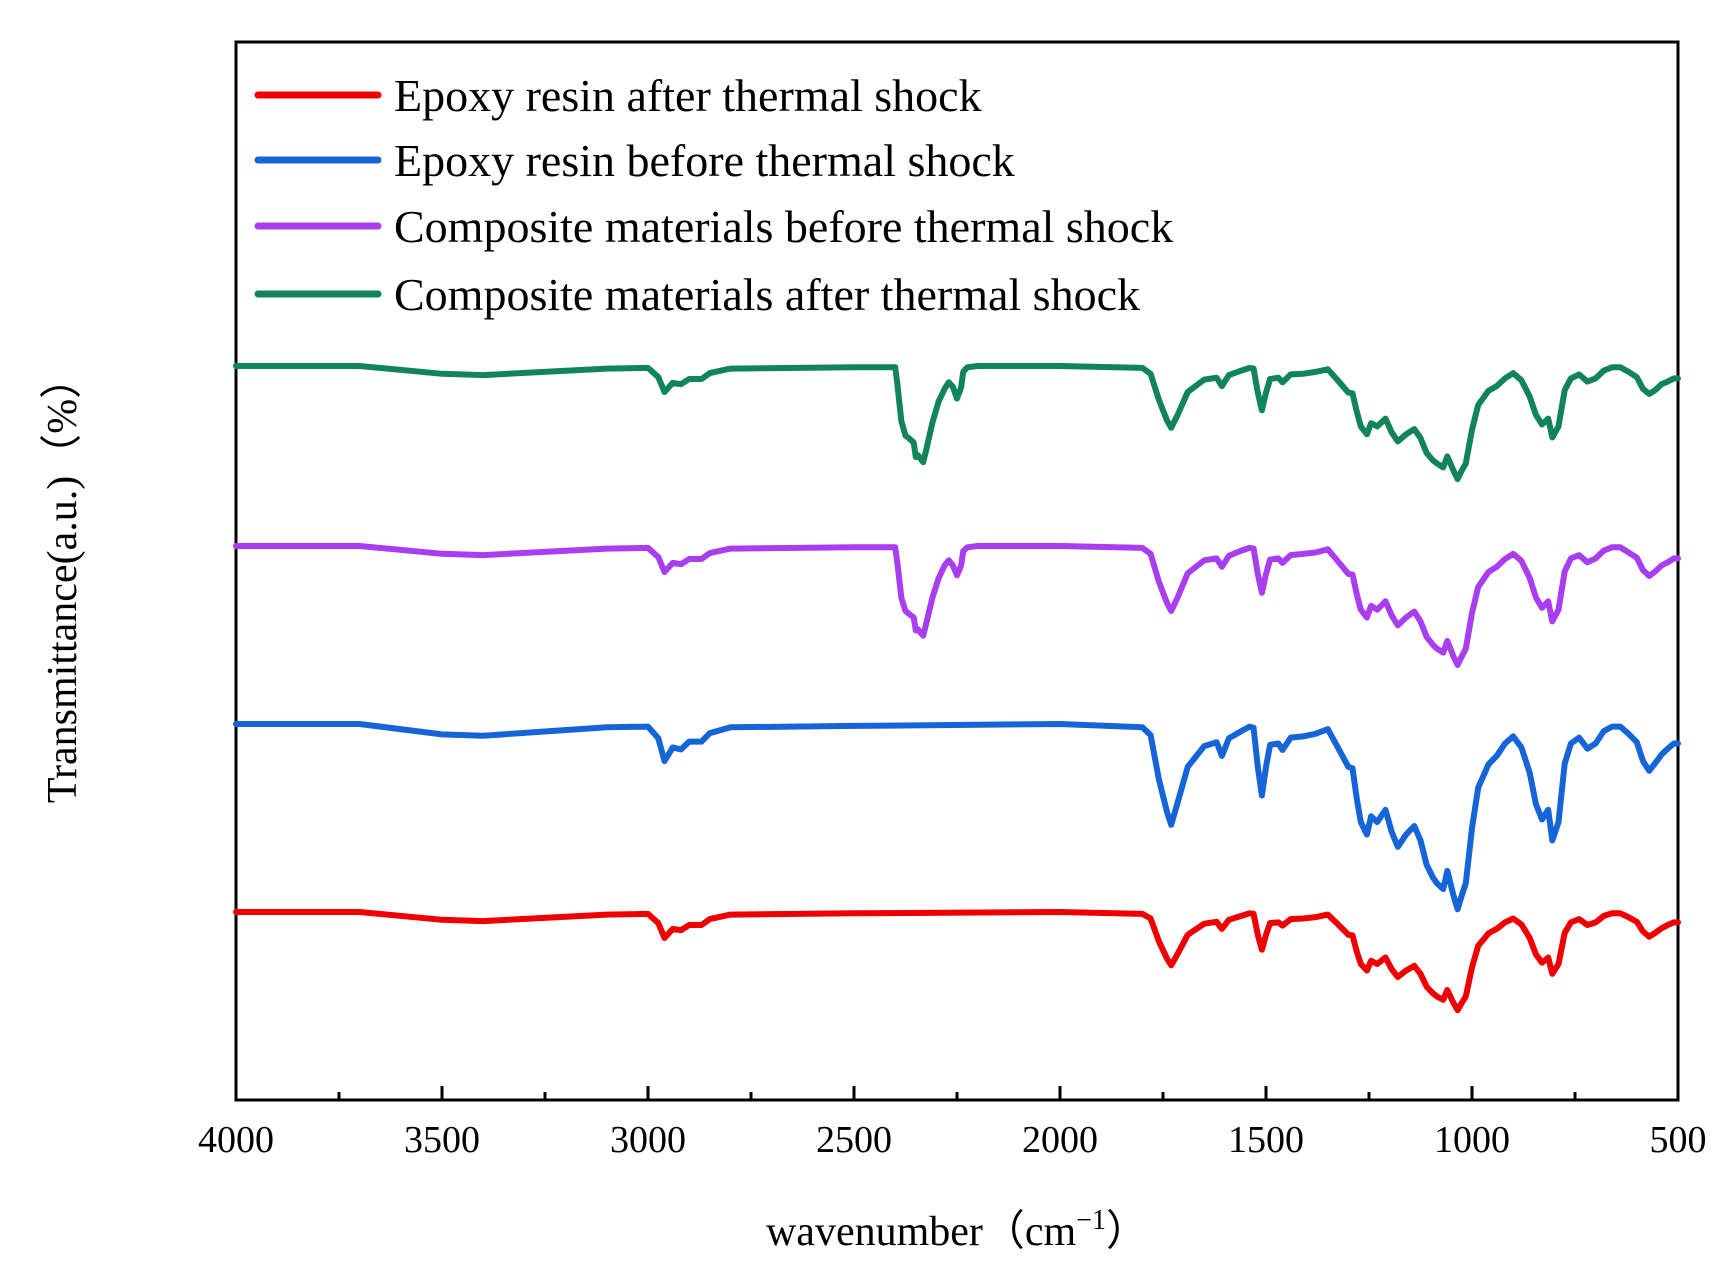 The height and width of the screenshot is (1283, 1720). Describe the element at coordinates (704, 160) in the screenshot. I see `legend-label-epoxy-before: Epoxy resin before thermal shock` at that location.